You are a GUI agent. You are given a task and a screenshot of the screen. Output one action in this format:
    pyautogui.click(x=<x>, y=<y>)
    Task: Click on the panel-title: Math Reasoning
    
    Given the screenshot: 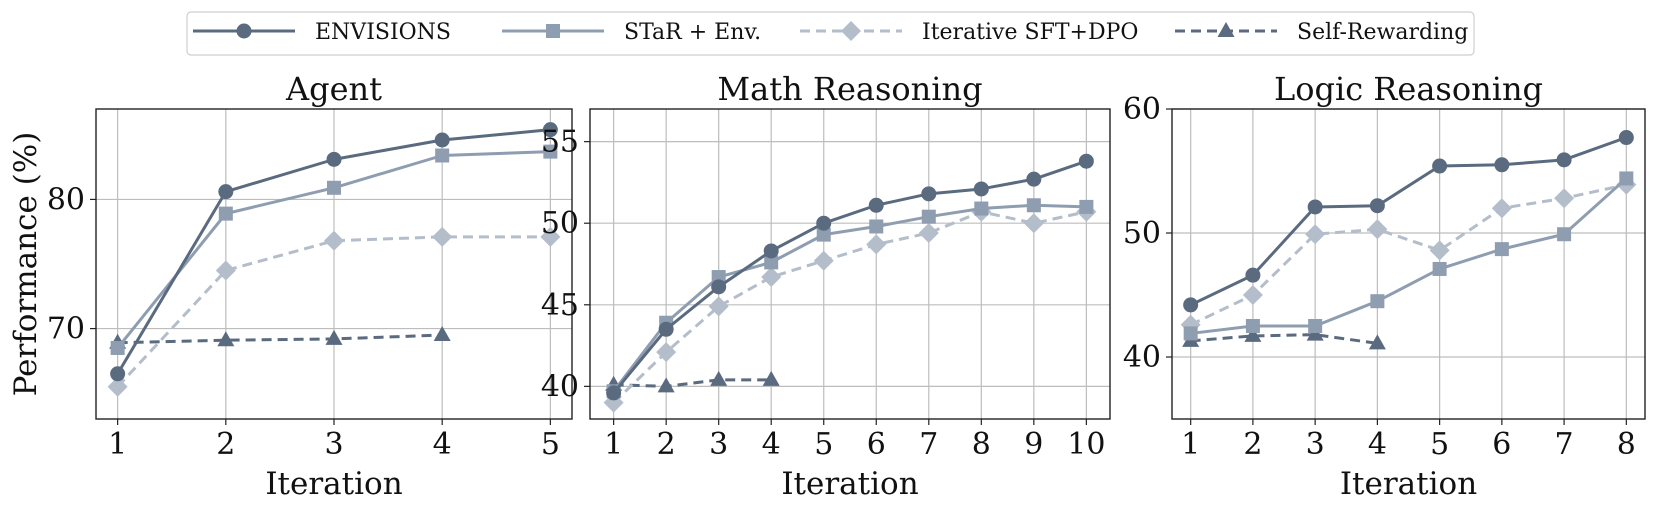 What is the action you would take?
    pyautogui.click(x=849, y=89)
    